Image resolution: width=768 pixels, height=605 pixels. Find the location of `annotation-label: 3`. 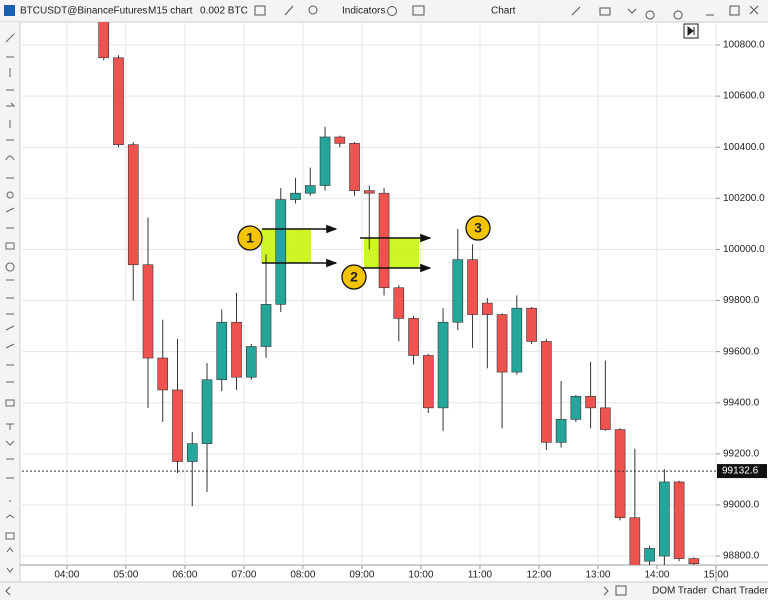

annotation-label: 3 is located at coordinates (478, 228).